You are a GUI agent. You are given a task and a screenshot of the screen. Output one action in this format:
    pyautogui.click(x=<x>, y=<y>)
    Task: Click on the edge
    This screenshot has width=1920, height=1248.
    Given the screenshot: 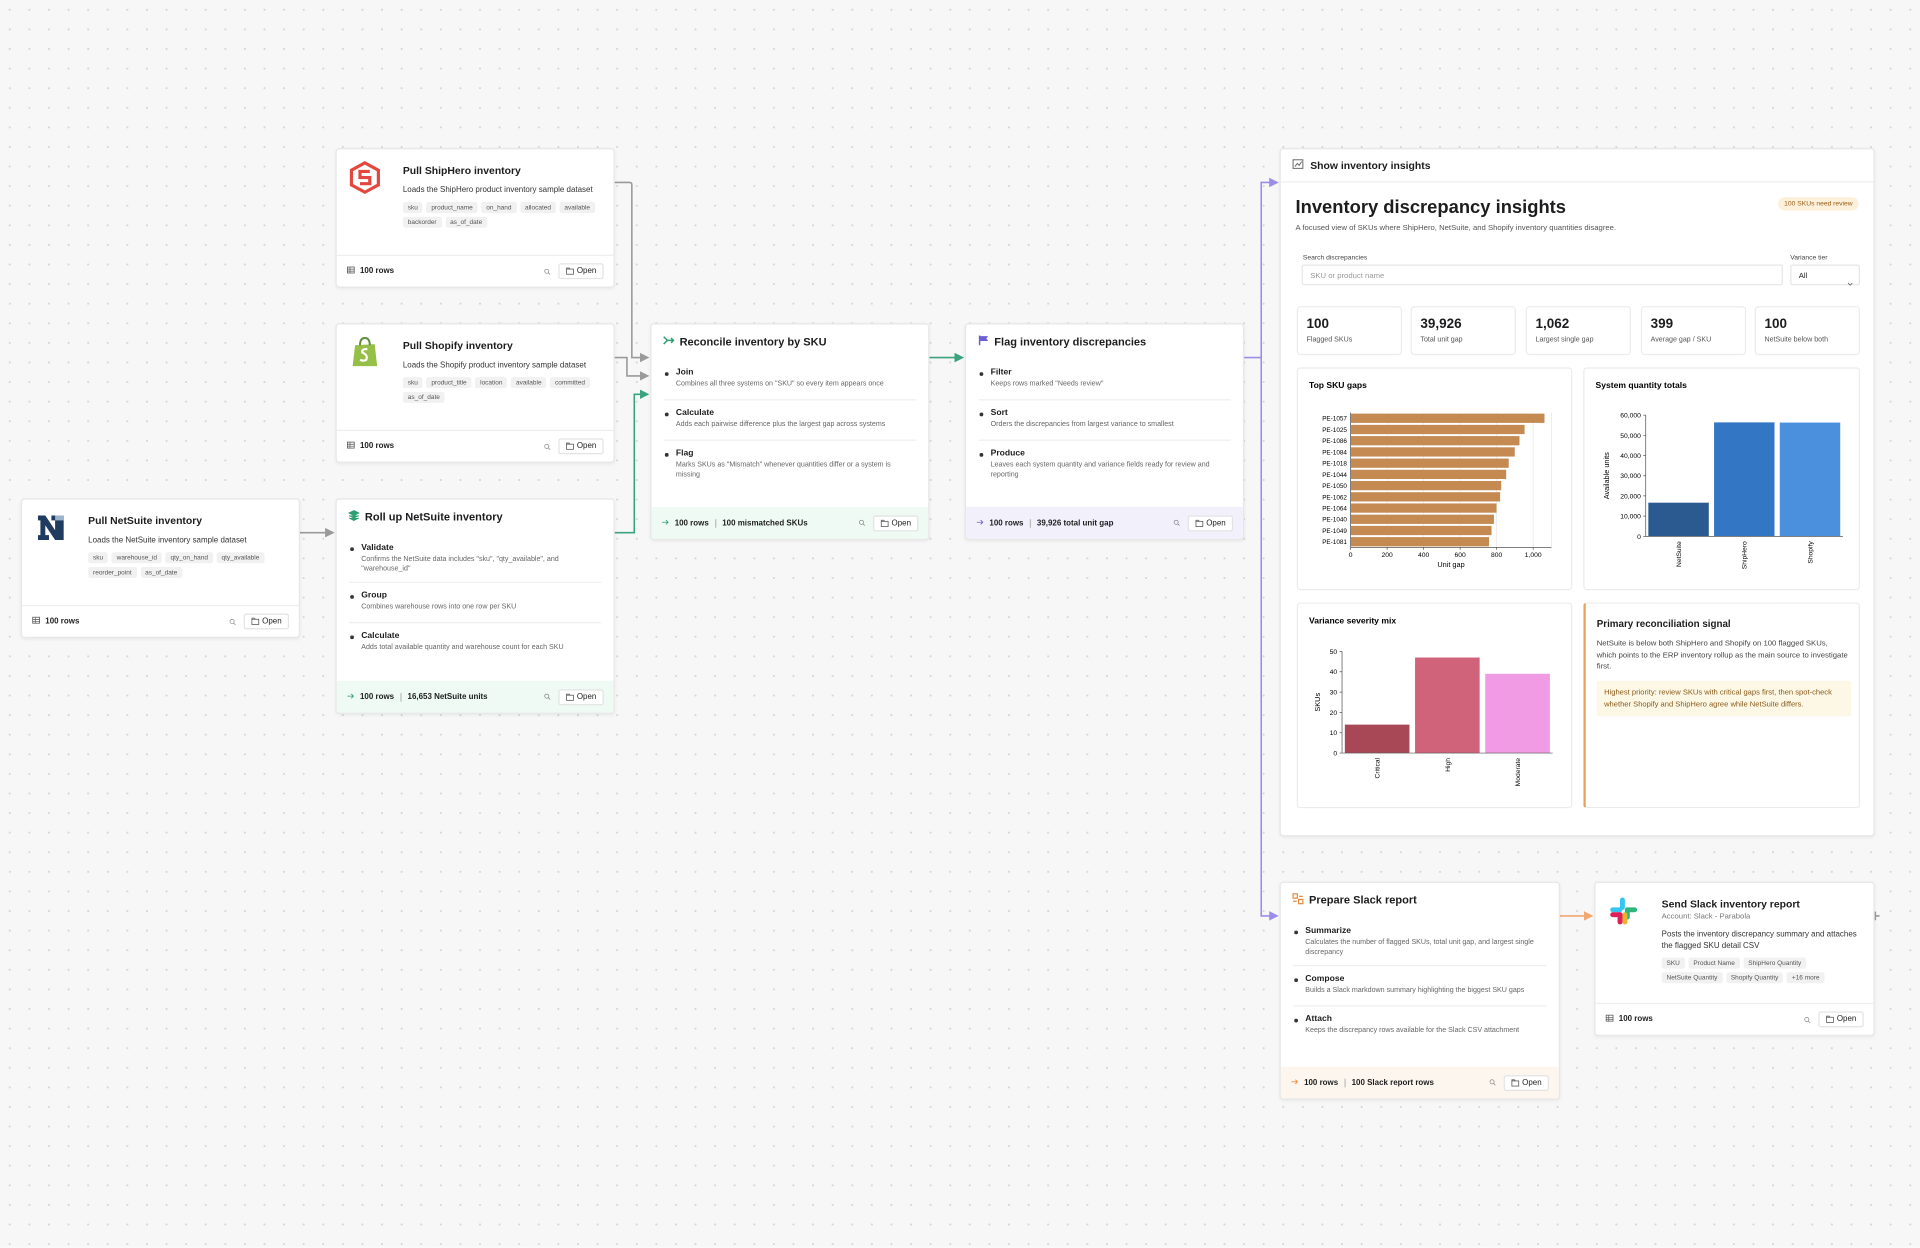 What is the action you would take?
    pyautogui.click(x=632, y=461)
    